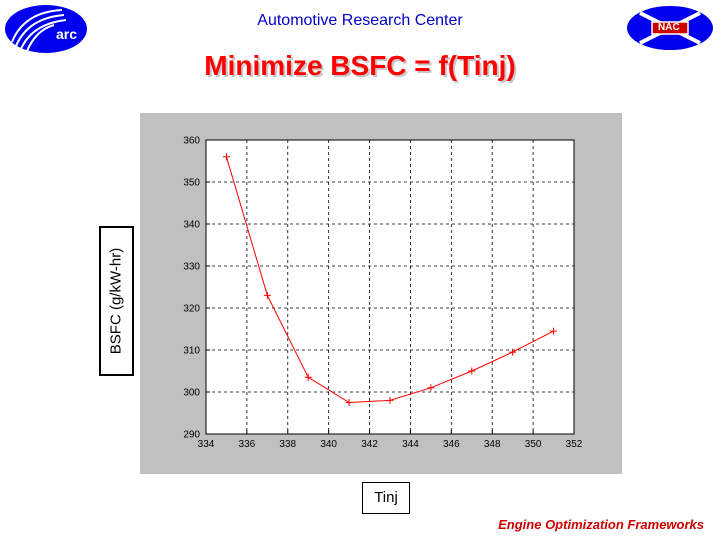 The width and height of the screenshot is (720, 540). What do you see at coordinates (287, 444) in the screenshot?
I see `x-tick-label: 338` at bounding box center [287, 444].